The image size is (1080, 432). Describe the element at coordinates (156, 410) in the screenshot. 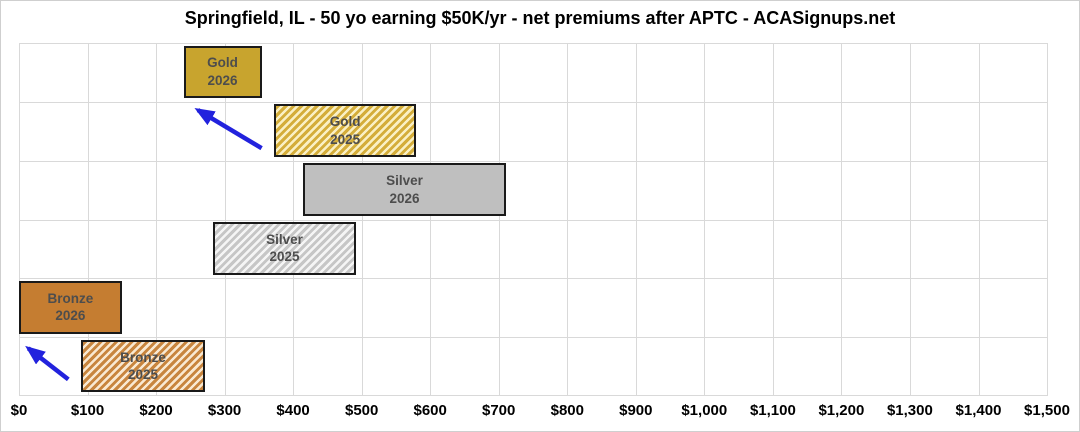

I see `x-tick-label: $200` at that location.